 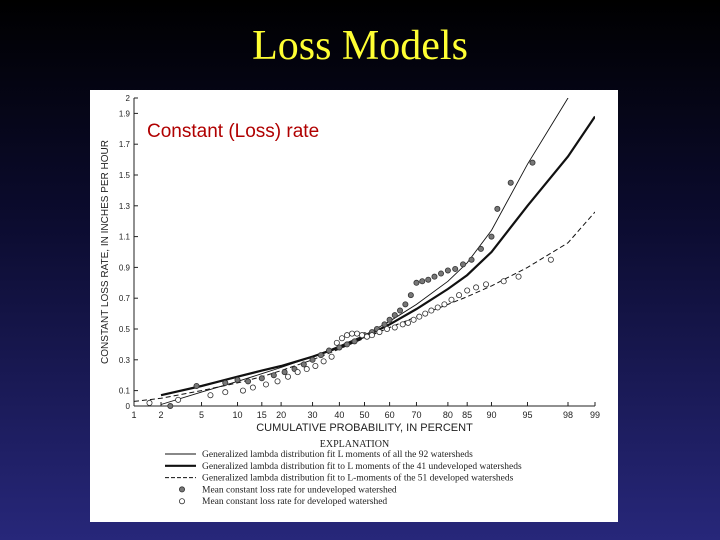 What do you see at coordinates (125, 237) in the screenshot?
I see `y-tick-label: 1.1` at bounding box center [125, 237].